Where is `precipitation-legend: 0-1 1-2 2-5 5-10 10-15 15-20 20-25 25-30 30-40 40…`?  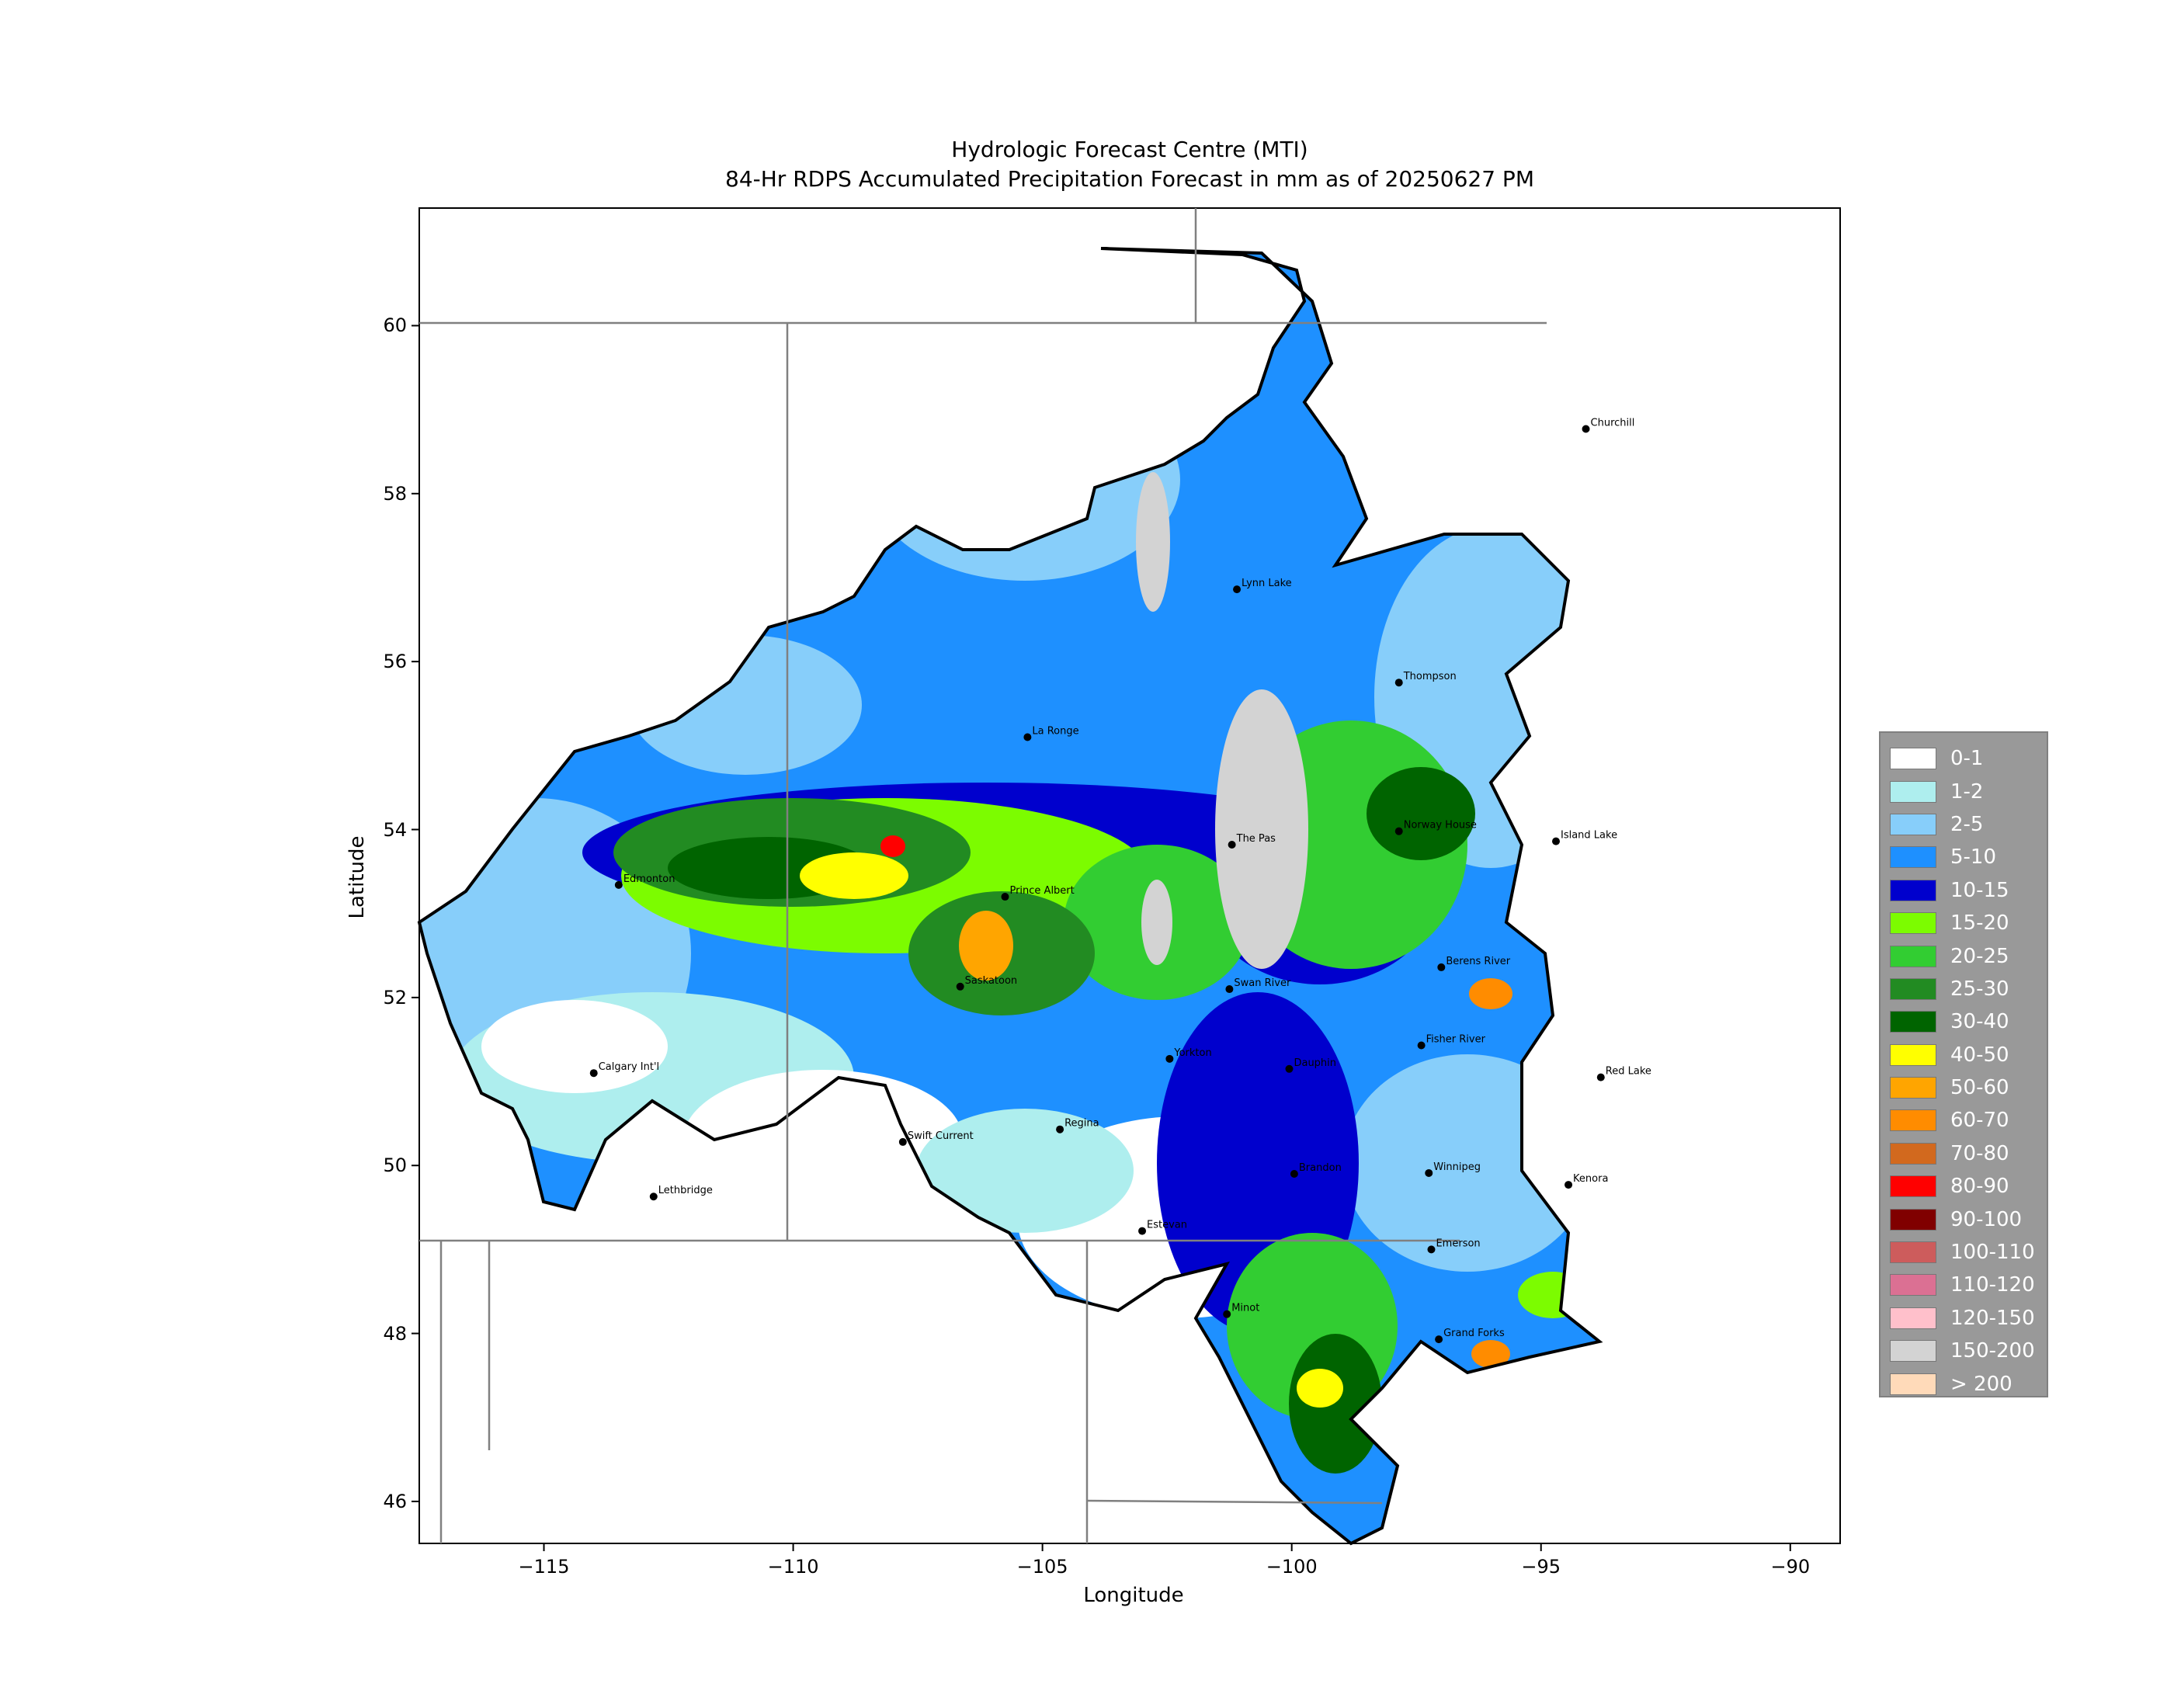 precipitation-legend: 0-1 1-2 2-5 5-10 10-15 15-20 20-25 25-30 30-40 40… is located at coordinates (1964, 1064).